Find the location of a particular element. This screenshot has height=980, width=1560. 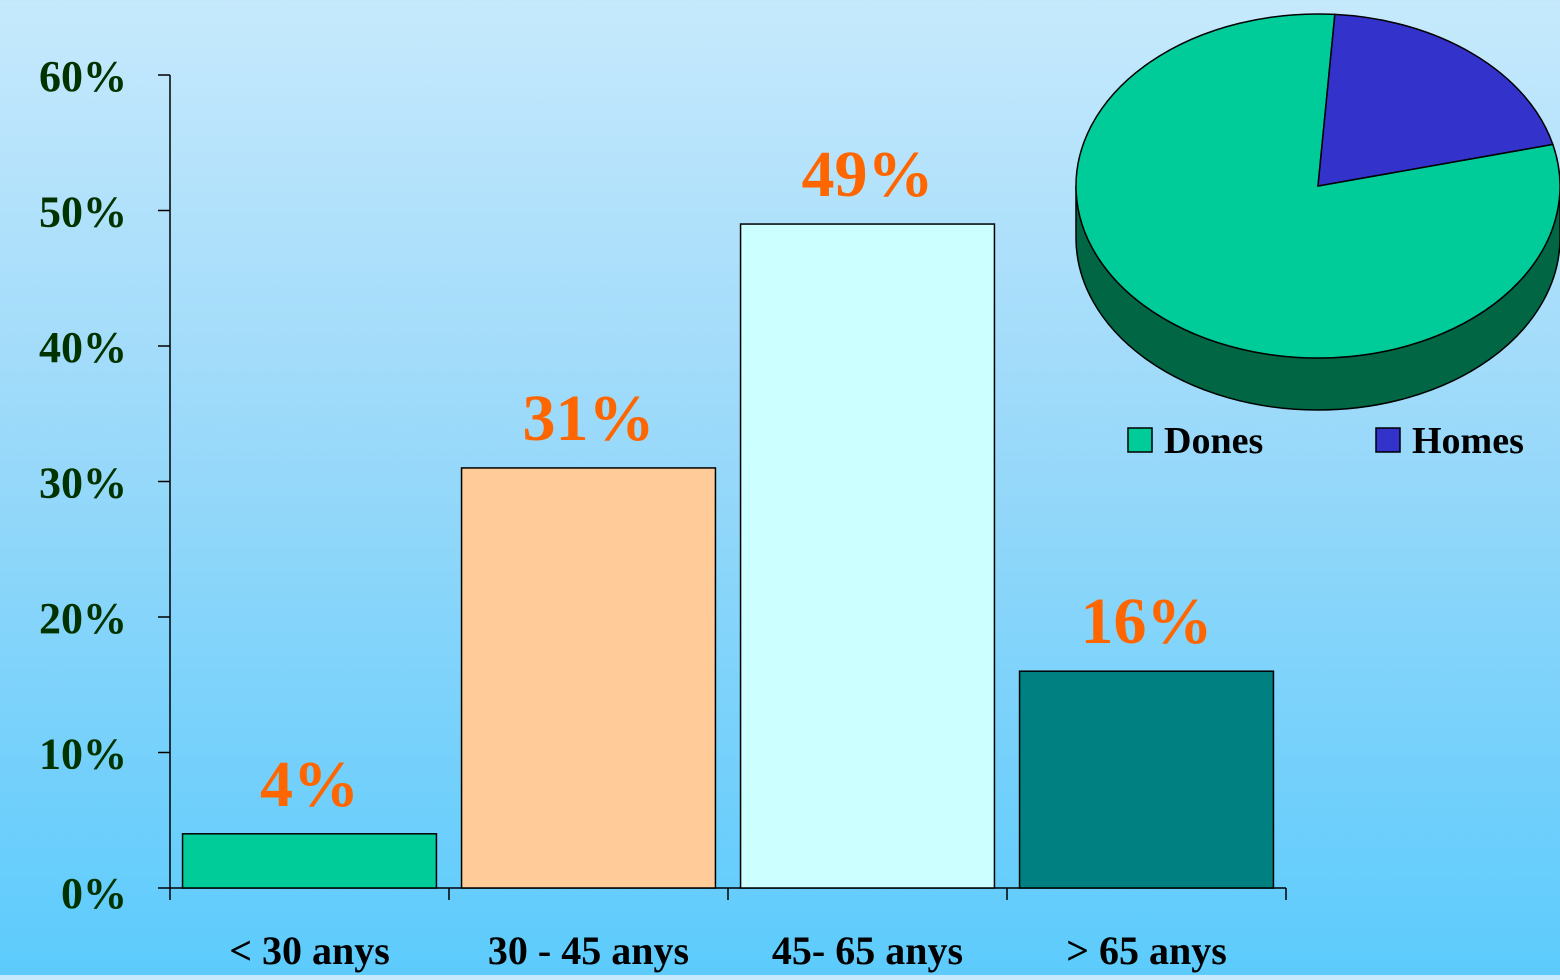

y-tick-label: 60% is located at coordinates (83, 76).